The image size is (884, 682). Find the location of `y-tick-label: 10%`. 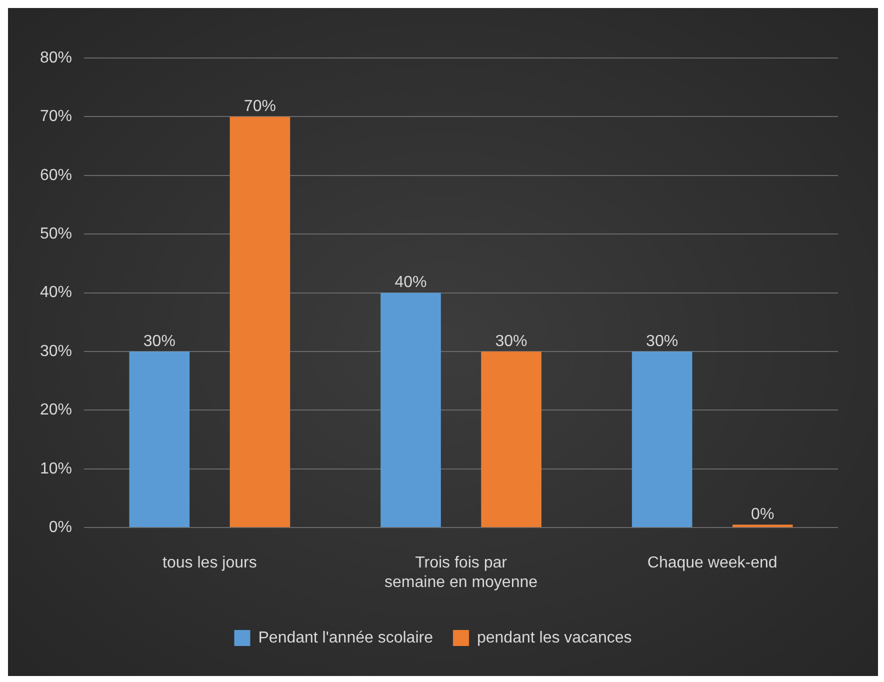

y-tick-label: 10% is located at coordinates (56, 469).